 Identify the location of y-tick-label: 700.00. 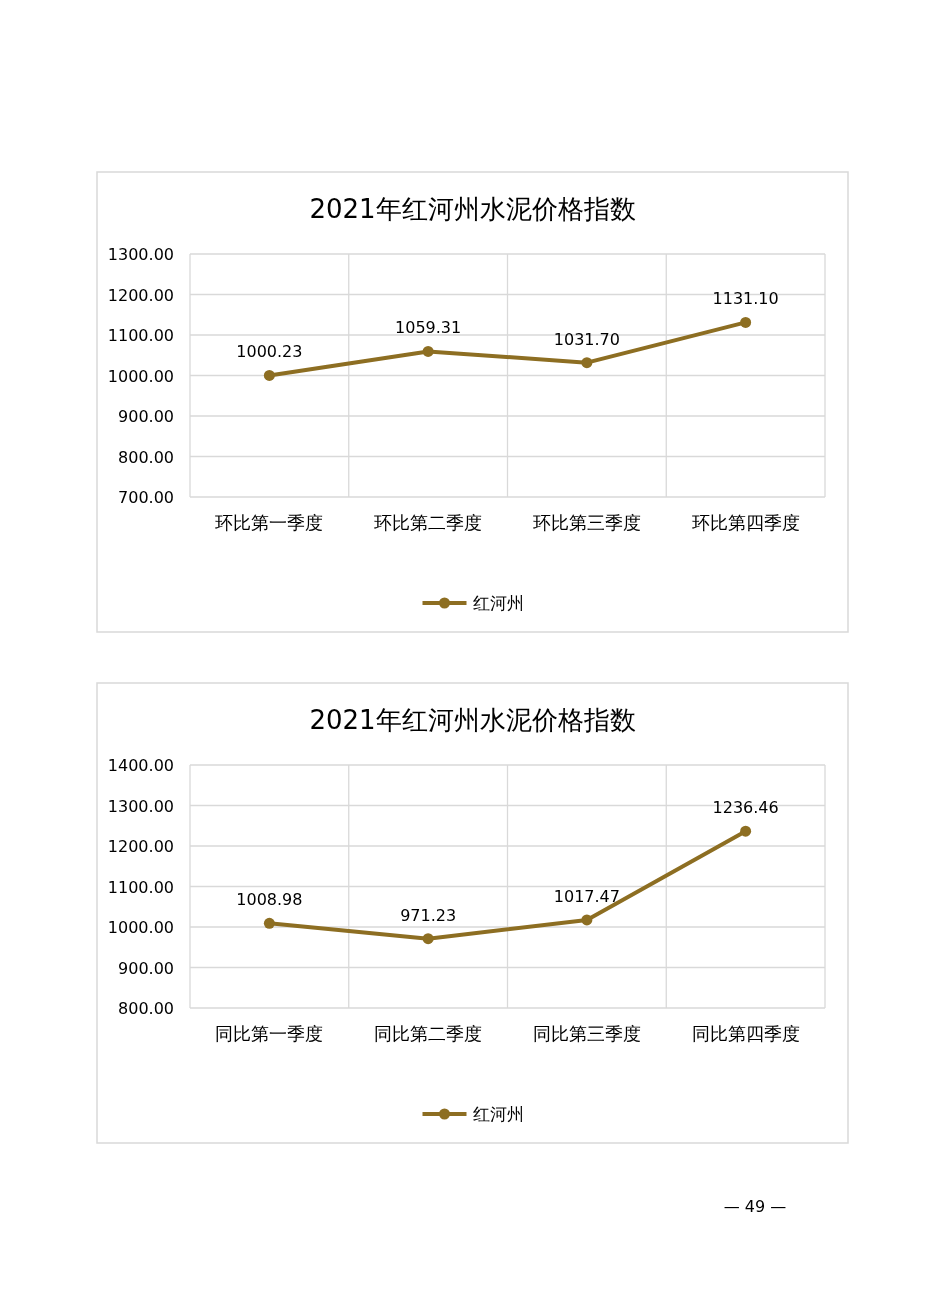
(146, 497).